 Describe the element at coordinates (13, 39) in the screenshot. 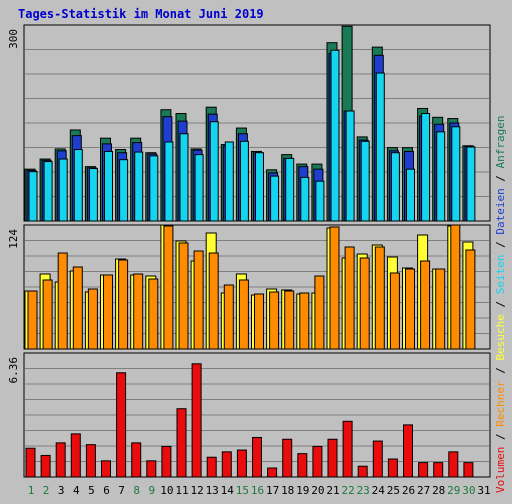

I see `y-max-label: 300` at that location.